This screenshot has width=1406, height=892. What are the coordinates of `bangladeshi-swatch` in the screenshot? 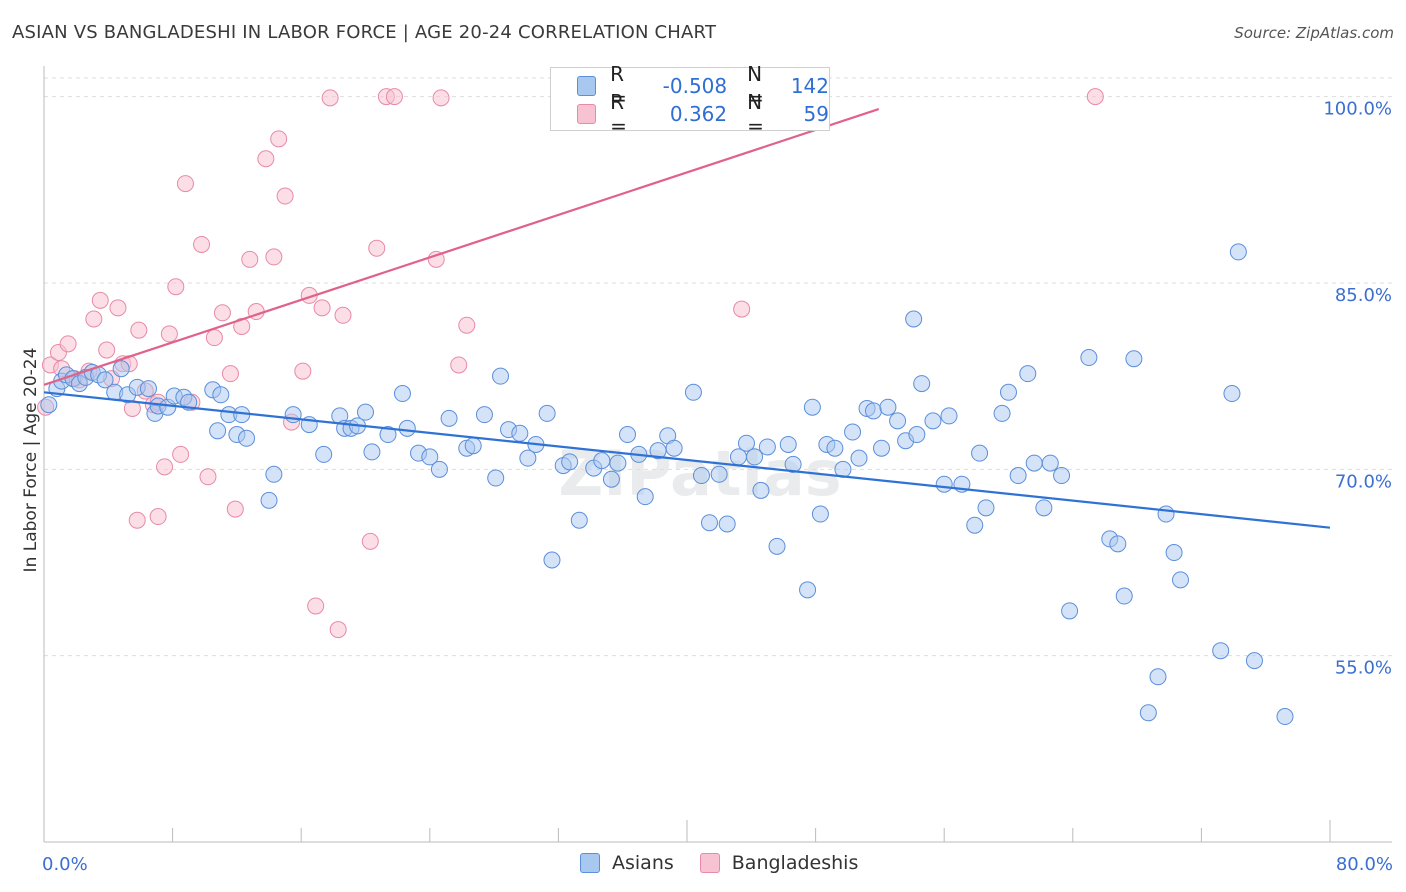 It's located at (587, 114).